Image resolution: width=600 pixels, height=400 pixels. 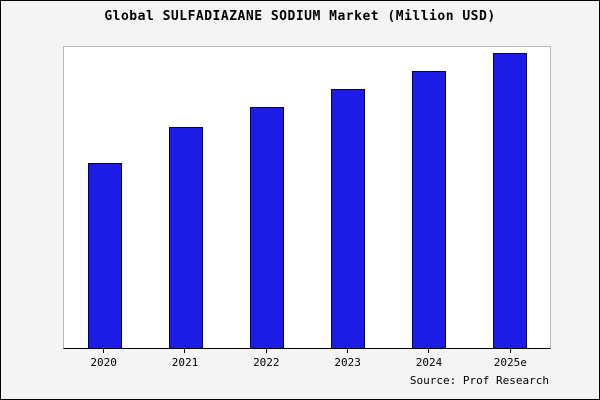 I want to click on x-tick-text: 2022, so click(x=266, y=362).